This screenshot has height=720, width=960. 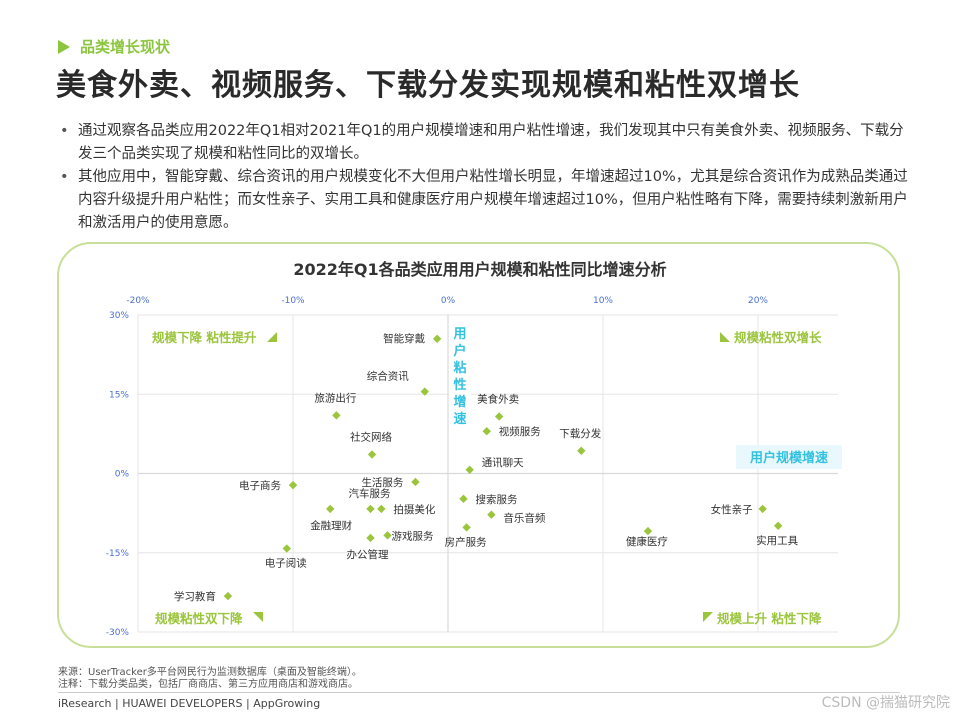 I want to click on quadrant-label-bottom-left: 规模粘性双下降, so click(x=199, y=618).